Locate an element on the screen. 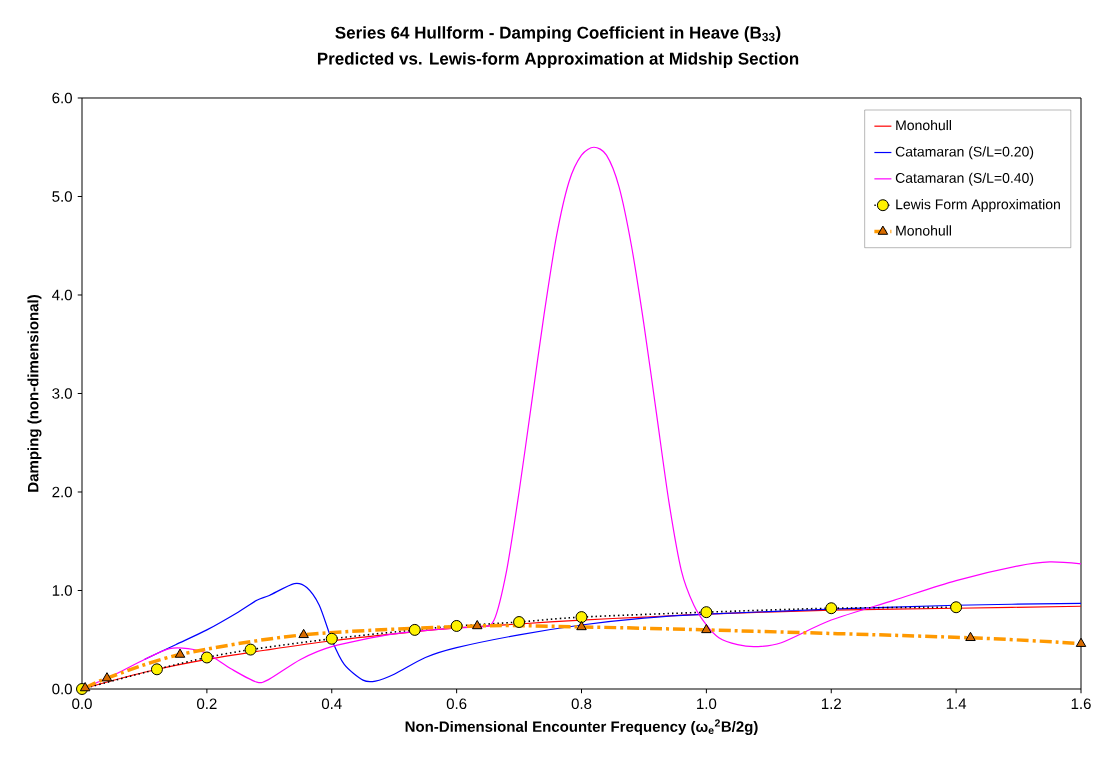 The height and width of the screenshot is (765, 1116). legend-label: Lewis Form Approximation is located at coordinates (978, 206).